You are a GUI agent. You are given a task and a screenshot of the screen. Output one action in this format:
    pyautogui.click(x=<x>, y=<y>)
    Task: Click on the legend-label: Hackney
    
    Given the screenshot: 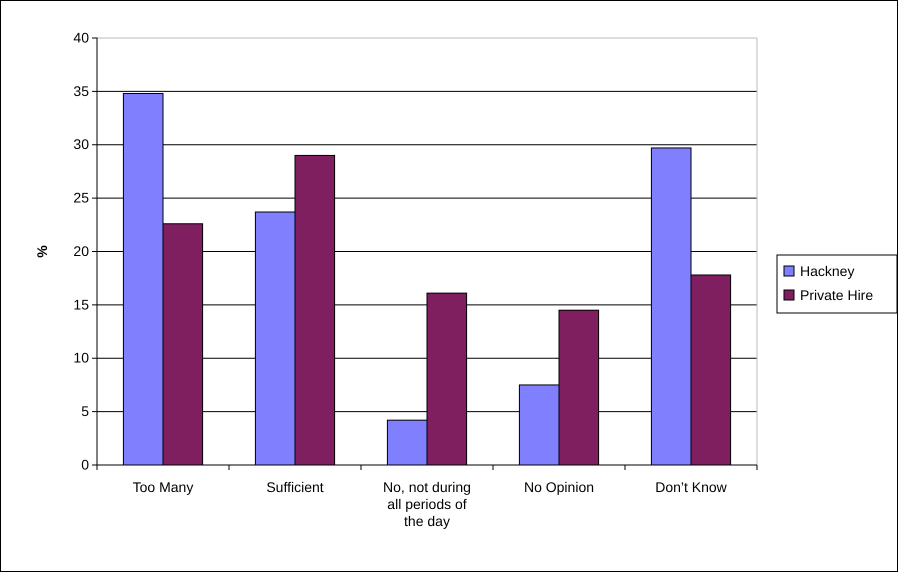 What is the action you would take?
    pyautogui.click(x=827, y=271)
    